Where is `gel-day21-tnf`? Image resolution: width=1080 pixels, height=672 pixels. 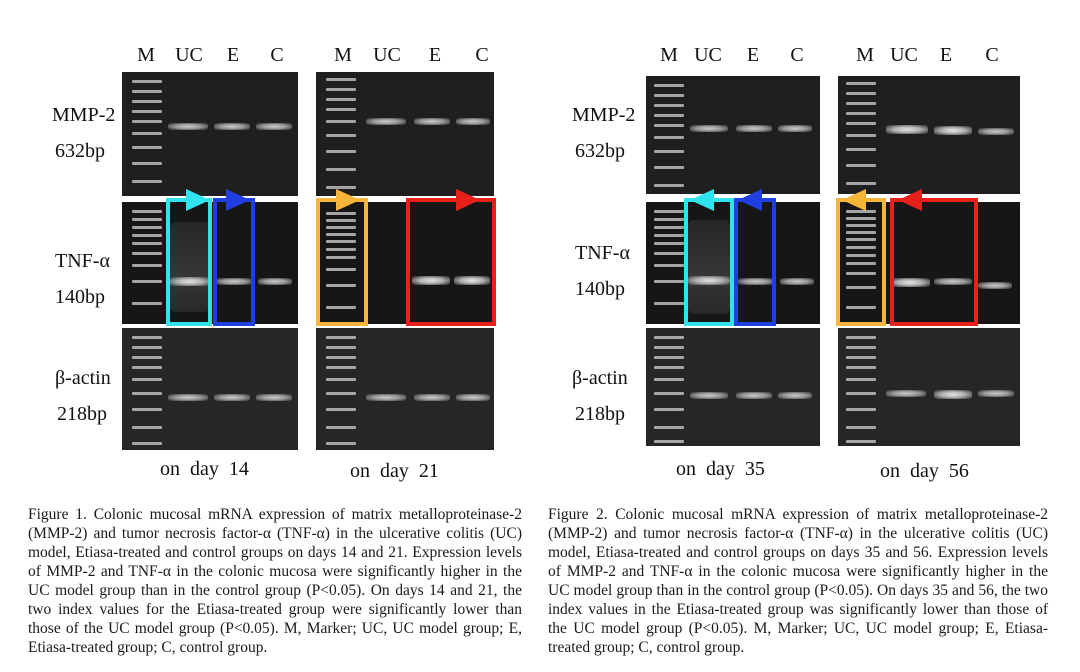
gel-day21-tnf is located at coordinates (405, 263).